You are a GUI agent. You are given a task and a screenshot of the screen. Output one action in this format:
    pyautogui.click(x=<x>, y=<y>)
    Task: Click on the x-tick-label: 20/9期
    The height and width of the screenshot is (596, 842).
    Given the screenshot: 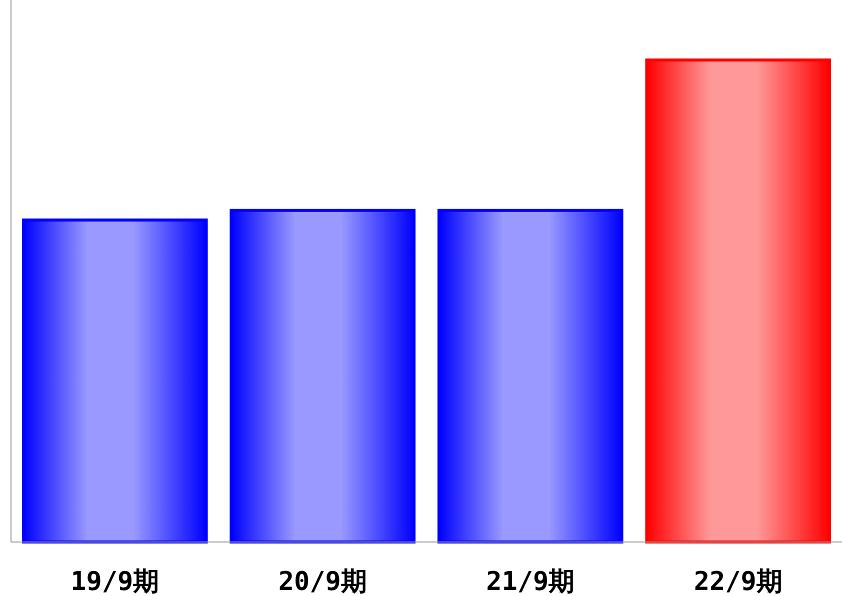 What is the action you would take?
    pyautogui.click(x=322, y=581)
    